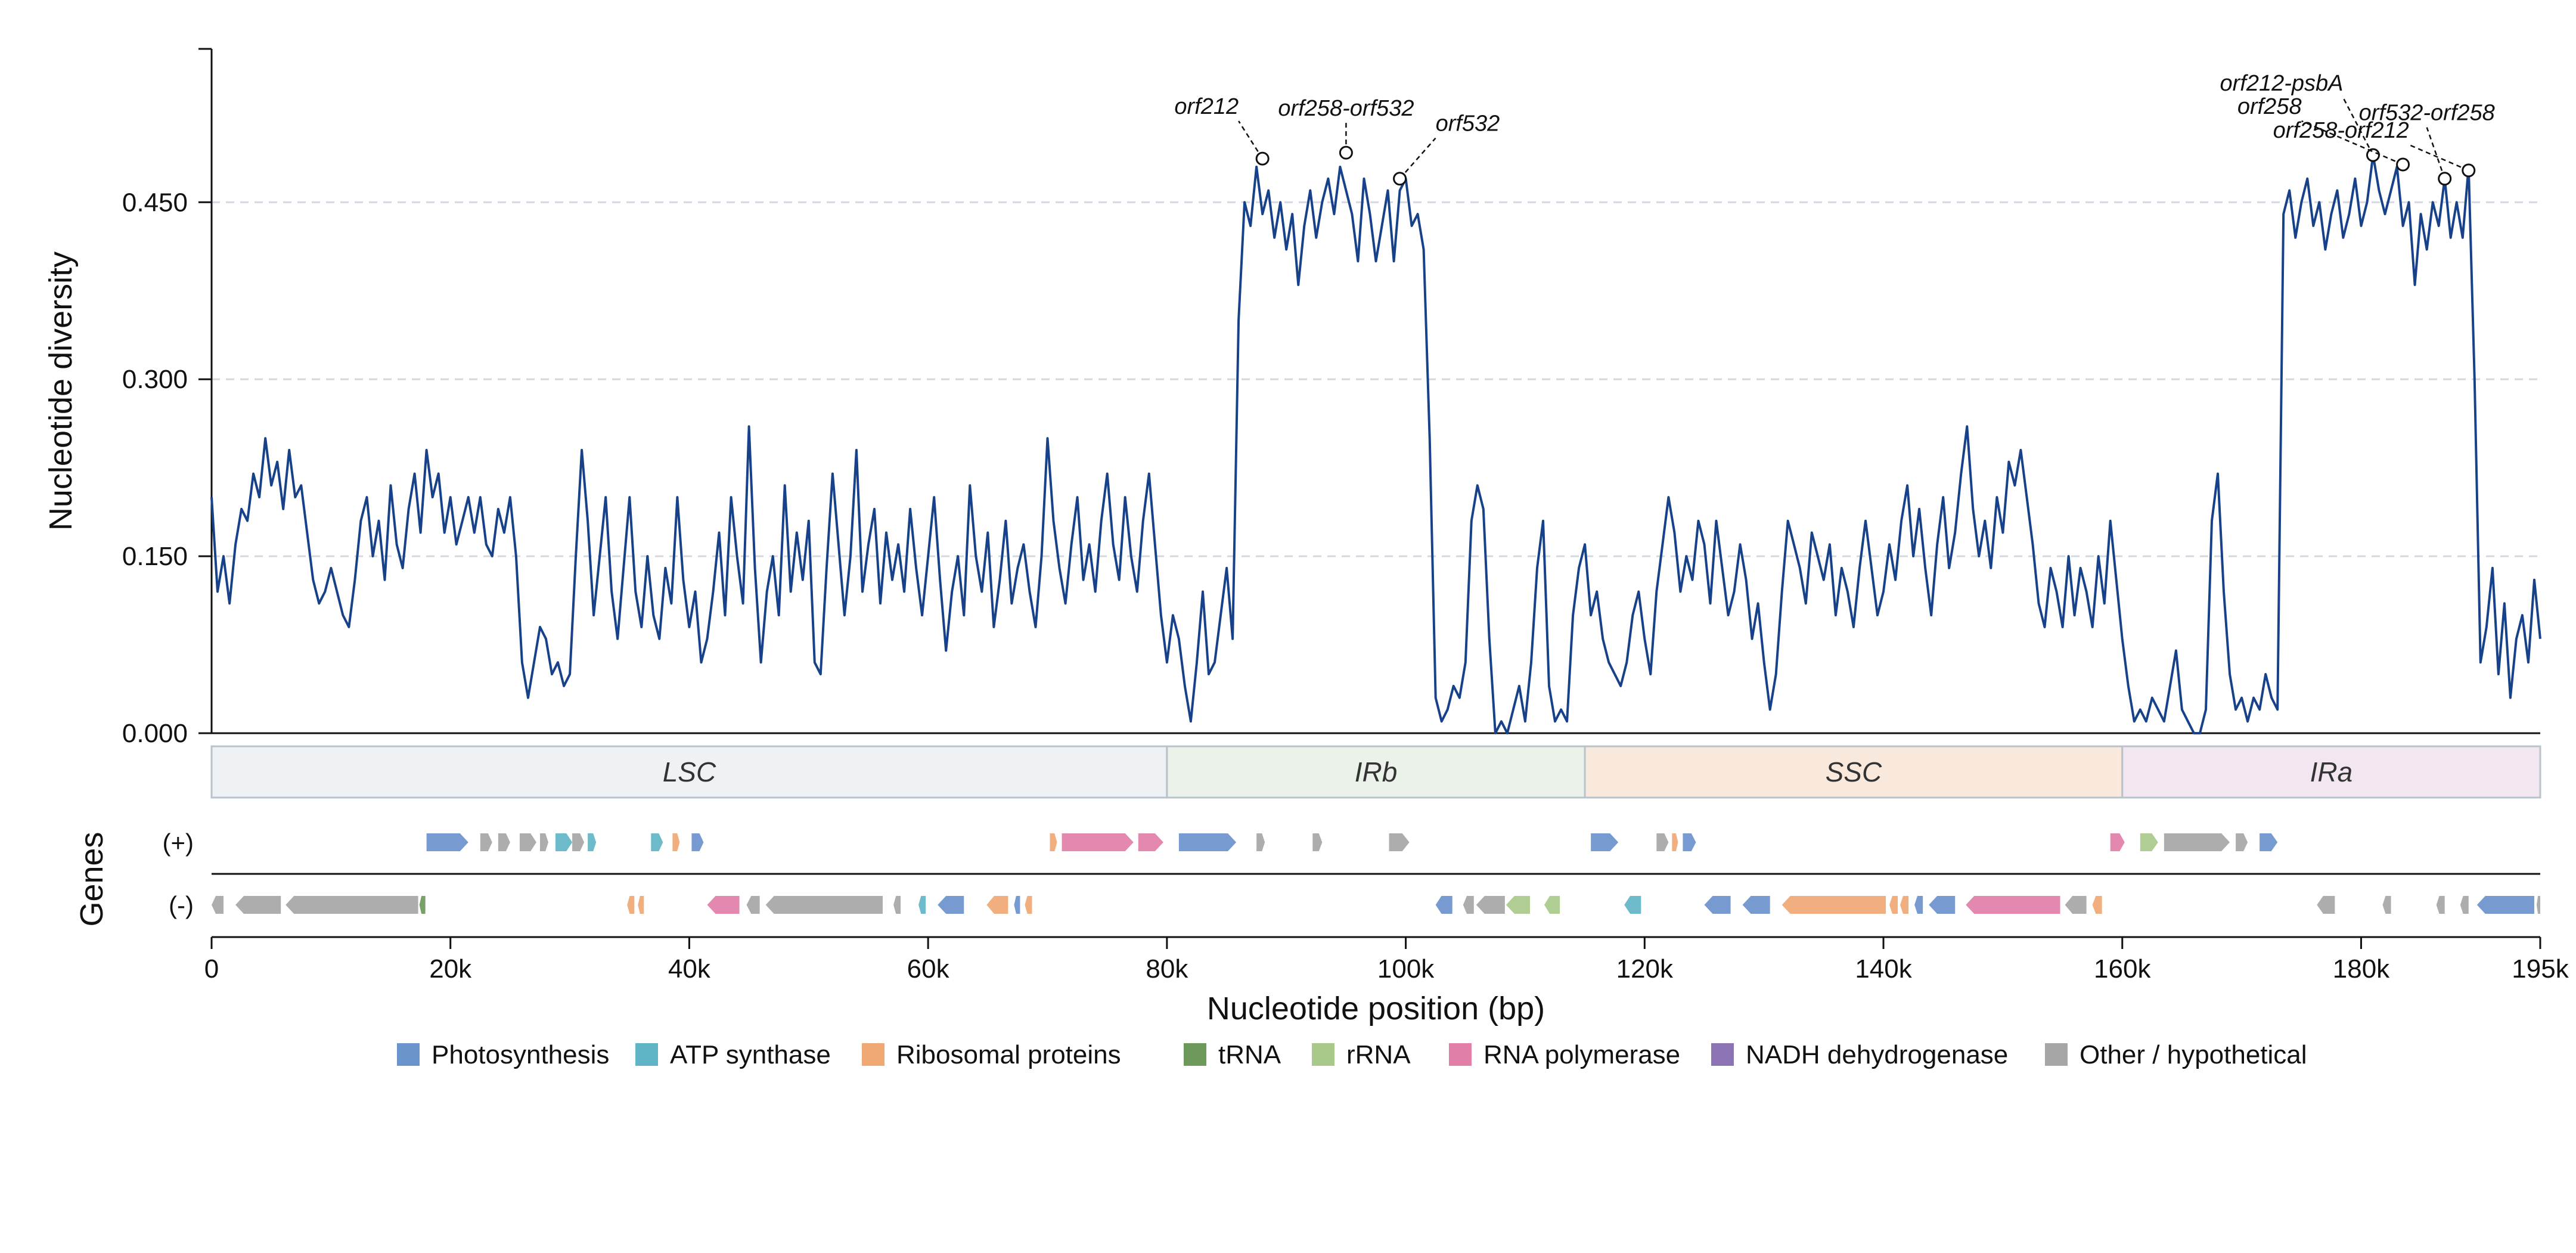 The image size is (2576, 1253). What do you see at coordinates (1376, 1008) in the screenshot?
I see `x-axis-title: Nucleotide position (bp)` at bounding box center [1376, 1008].